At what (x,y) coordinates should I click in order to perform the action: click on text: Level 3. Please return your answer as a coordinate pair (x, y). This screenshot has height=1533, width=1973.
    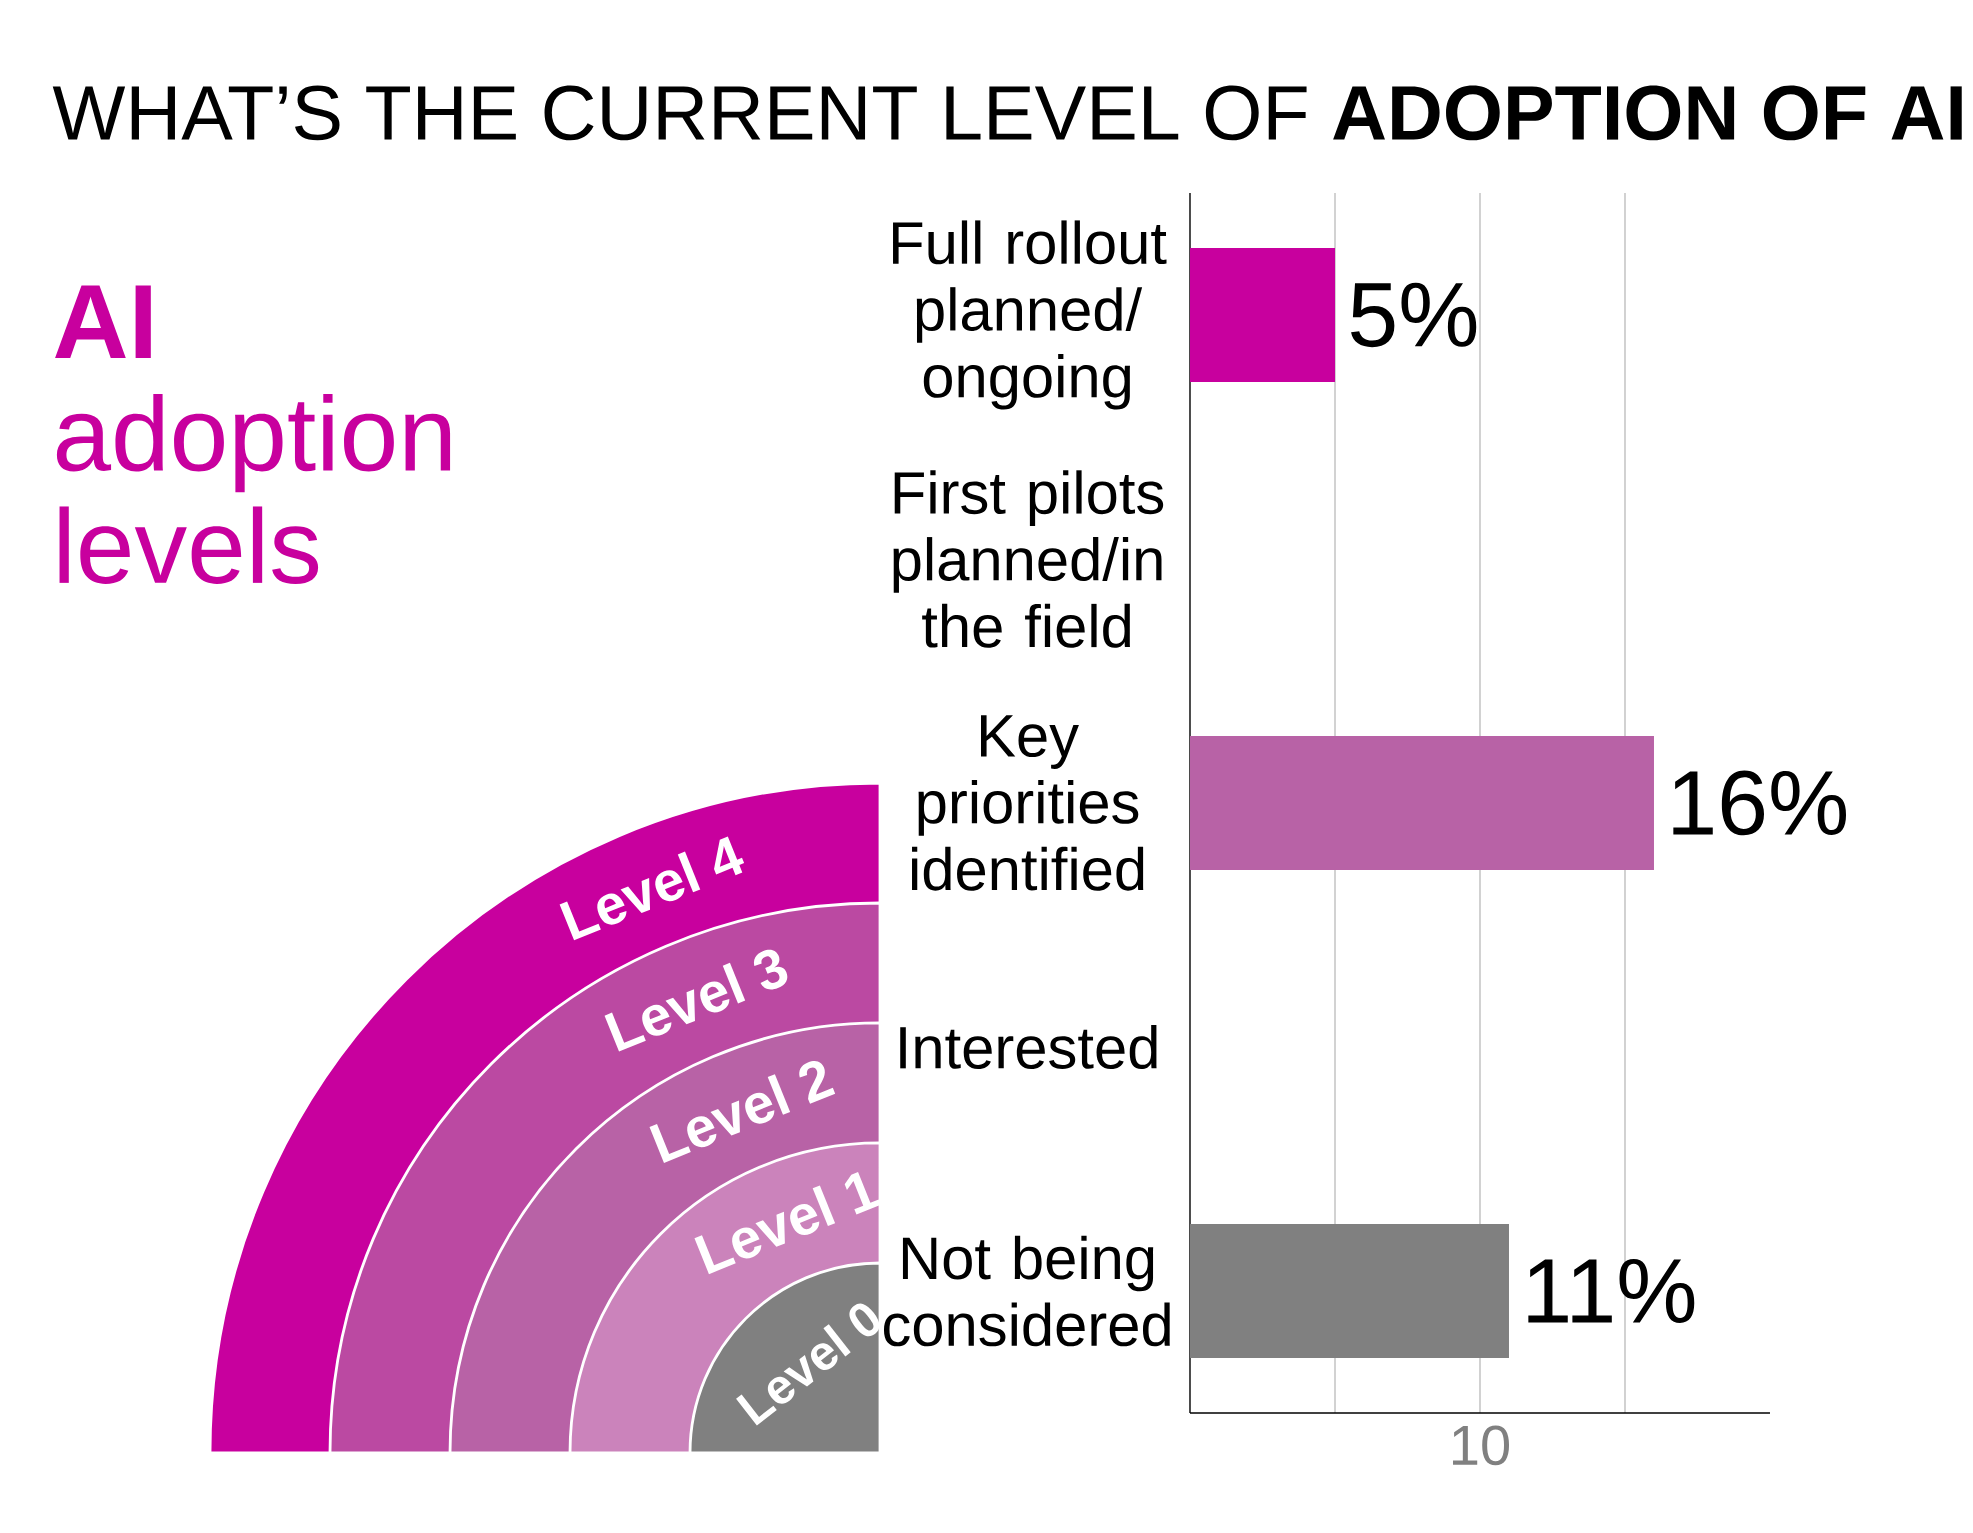
    Looking at the image, I should click on (696, 1000).